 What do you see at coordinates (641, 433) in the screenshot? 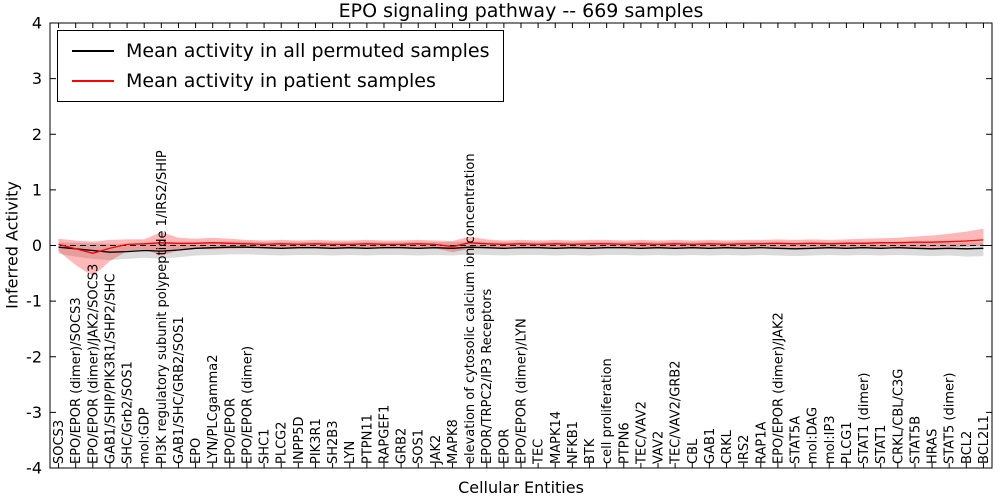
I see `x-tick-label: TEC/VAV2` at bounding box center [641, 433].